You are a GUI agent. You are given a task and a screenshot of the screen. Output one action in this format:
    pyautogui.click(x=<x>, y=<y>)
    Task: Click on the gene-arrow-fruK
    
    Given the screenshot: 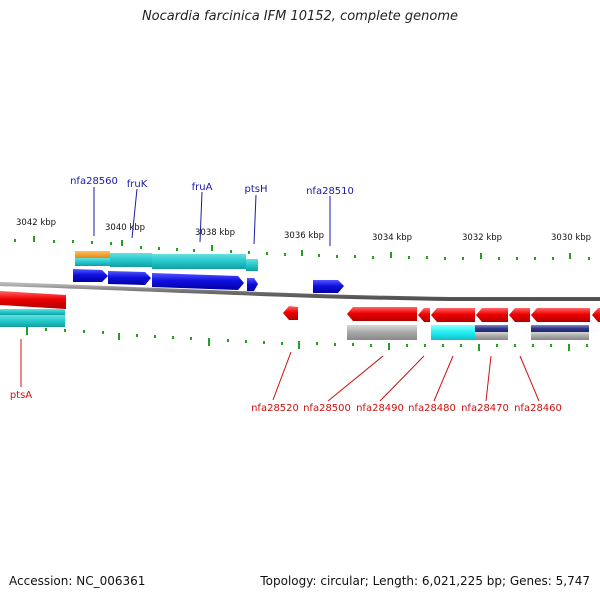 What is the action you would take?
    pyautogui.click(x=129, y=278)
    